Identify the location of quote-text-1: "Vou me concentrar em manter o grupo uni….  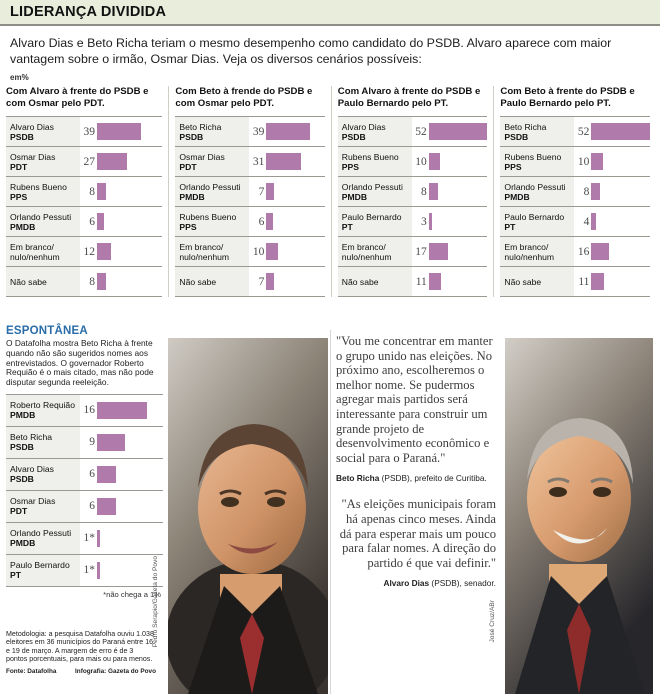
(414, 399).